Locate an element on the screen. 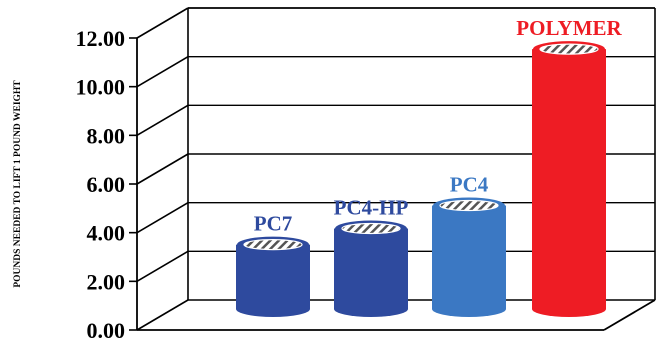  bar-pc4-hp is located at coordinates (371, 268).